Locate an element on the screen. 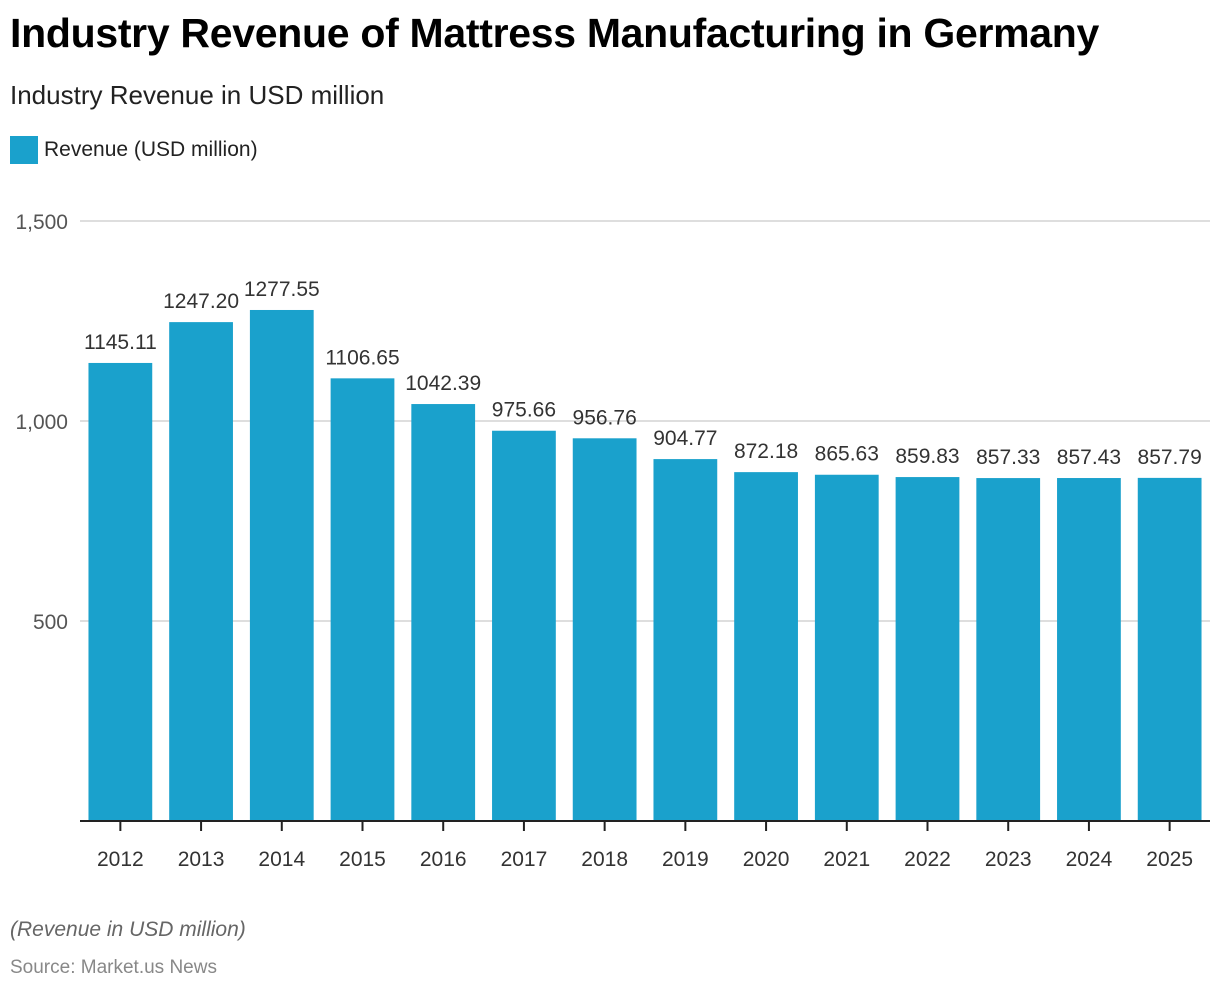 This screenshot has height=994, width=1220. data-label: 1106.65 is located at coordinates (362, 357).